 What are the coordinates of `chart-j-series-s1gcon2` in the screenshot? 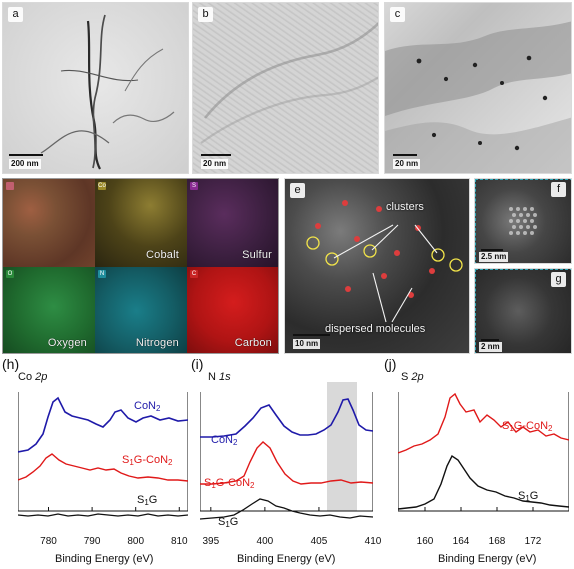 It's located at (483, 423).